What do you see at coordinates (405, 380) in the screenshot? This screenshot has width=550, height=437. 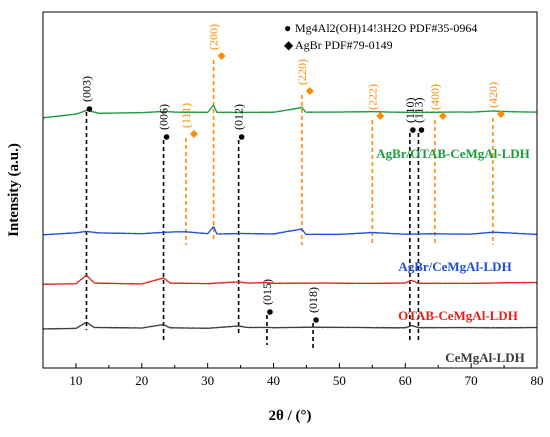 I see `x-tick-label: 60` at bounding box center [405, 380].